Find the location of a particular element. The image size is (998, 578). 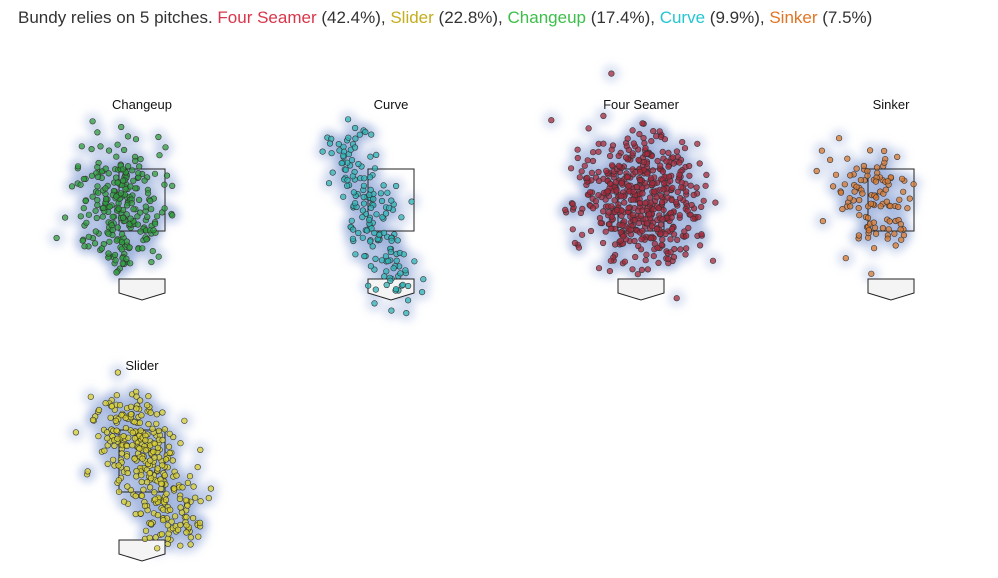

pitch-panel: Curve is located at coordinates (373, 210).